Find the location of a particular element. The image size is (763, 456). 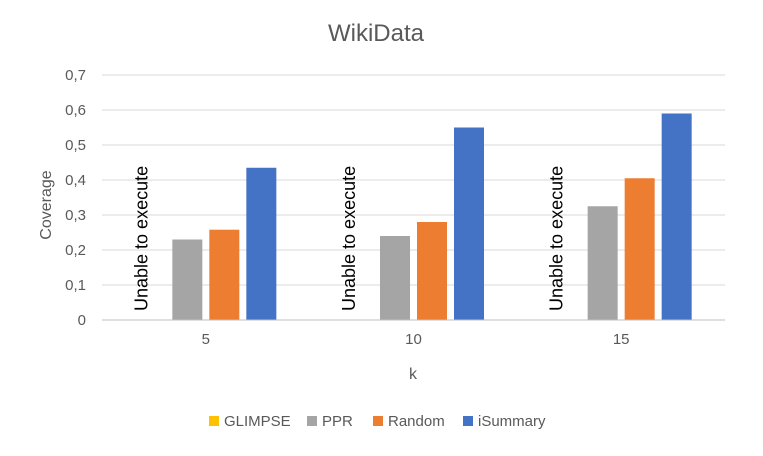

legend: GLIMPSE PPR Random iSummary is located at coordinates (377, 421).